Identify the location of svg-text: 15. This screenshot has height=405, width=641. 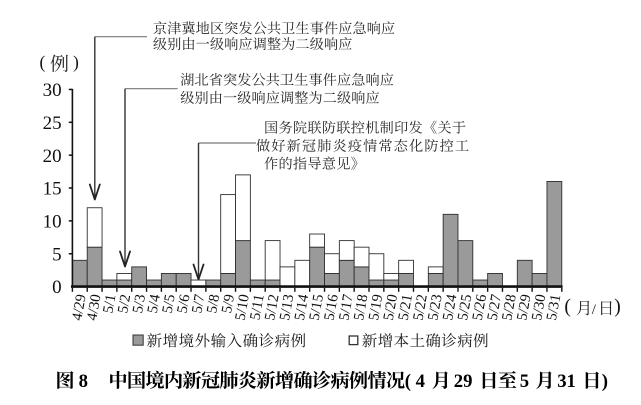
(52, 189).